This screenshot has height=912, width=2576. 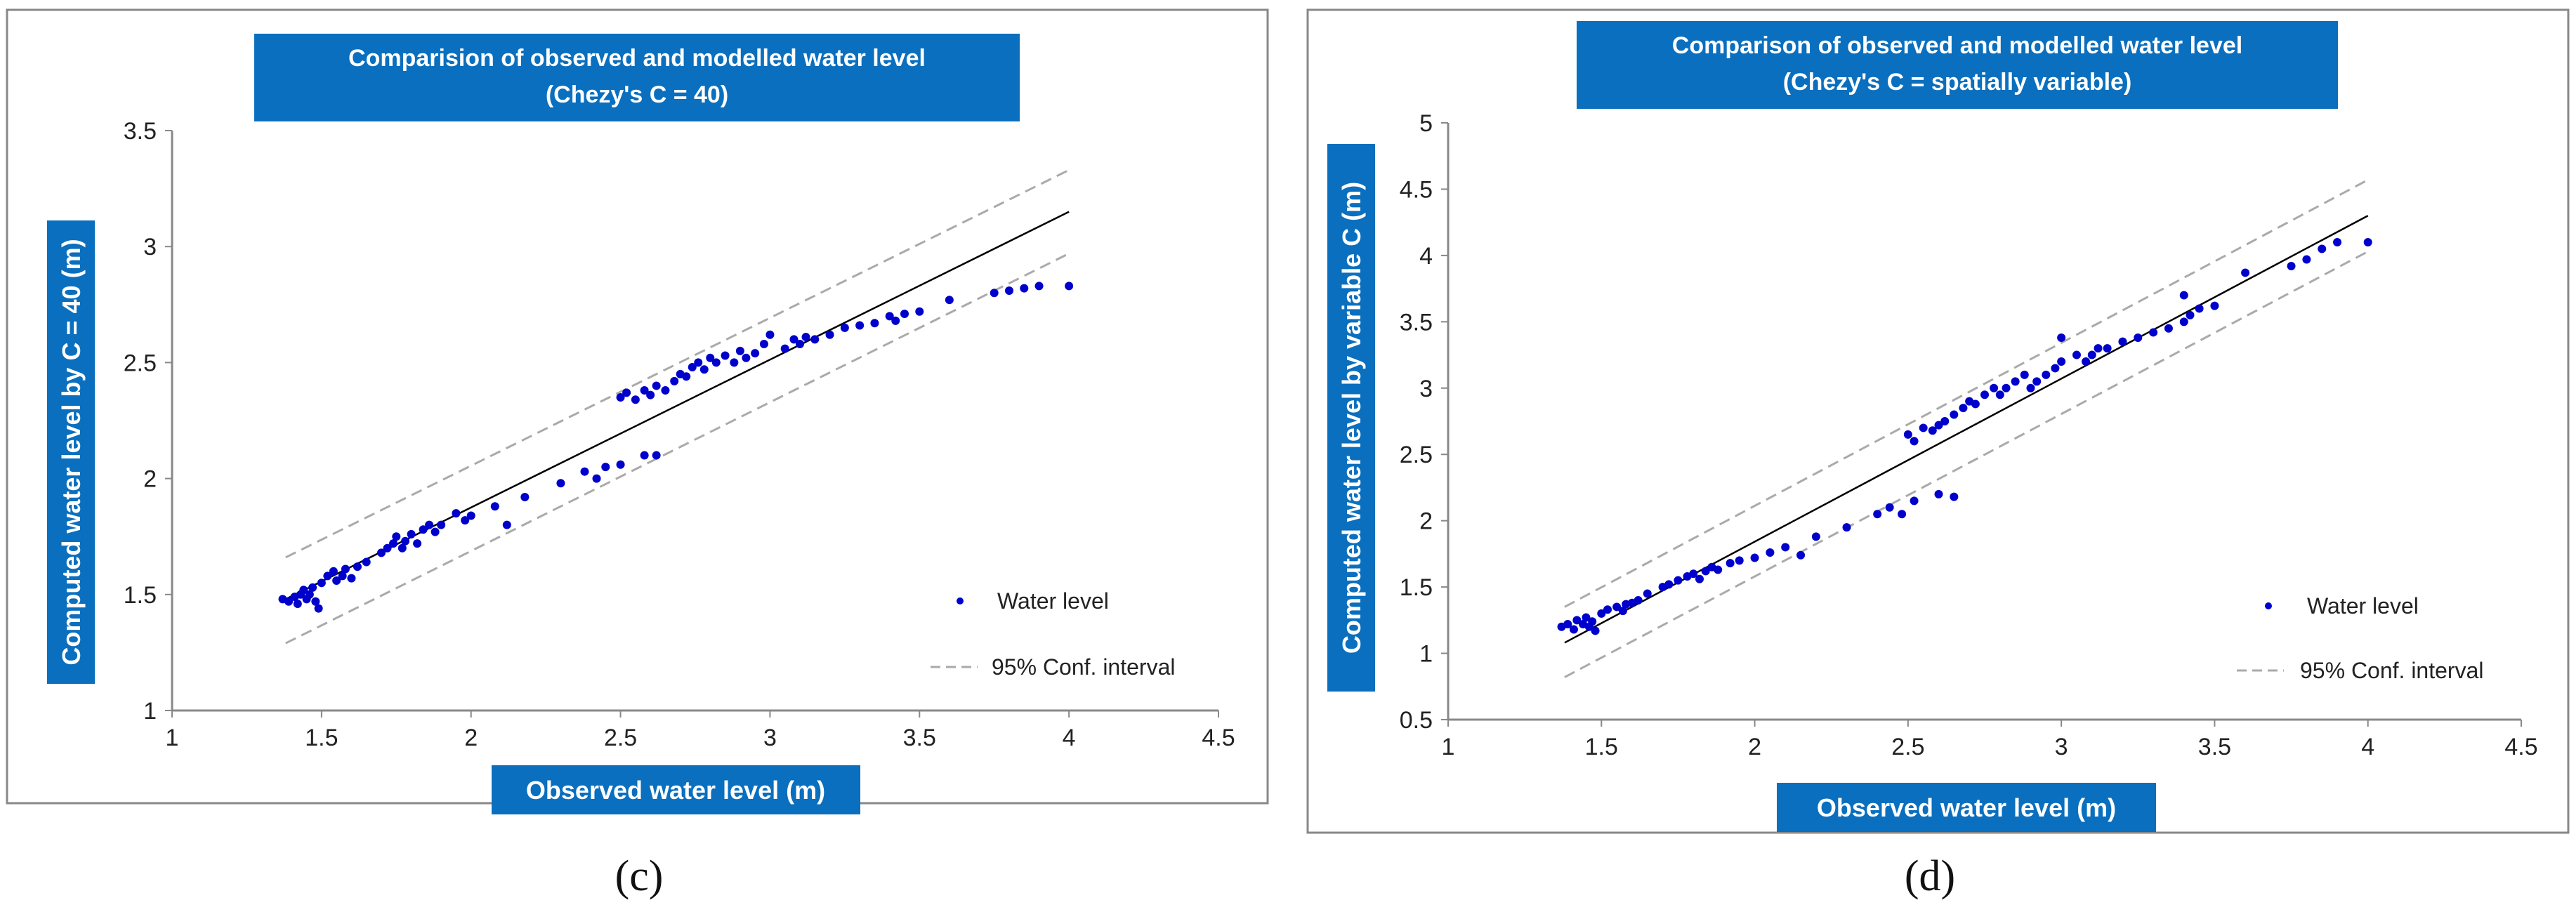 What do you see at coordinates (960, 600) in the screenshot?
I see `panel-c-legend-marker-points` at bounding box center [960, 600].